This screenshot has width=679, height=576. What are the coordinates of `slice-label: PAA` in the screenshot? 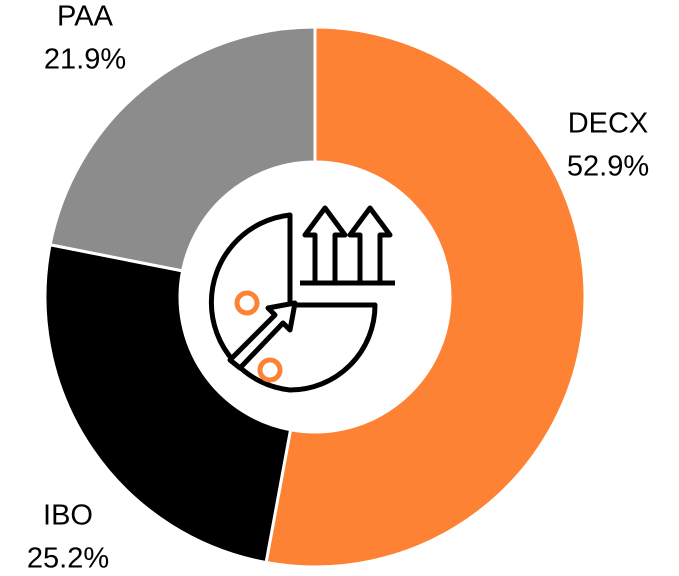 It's located at (85, 17).